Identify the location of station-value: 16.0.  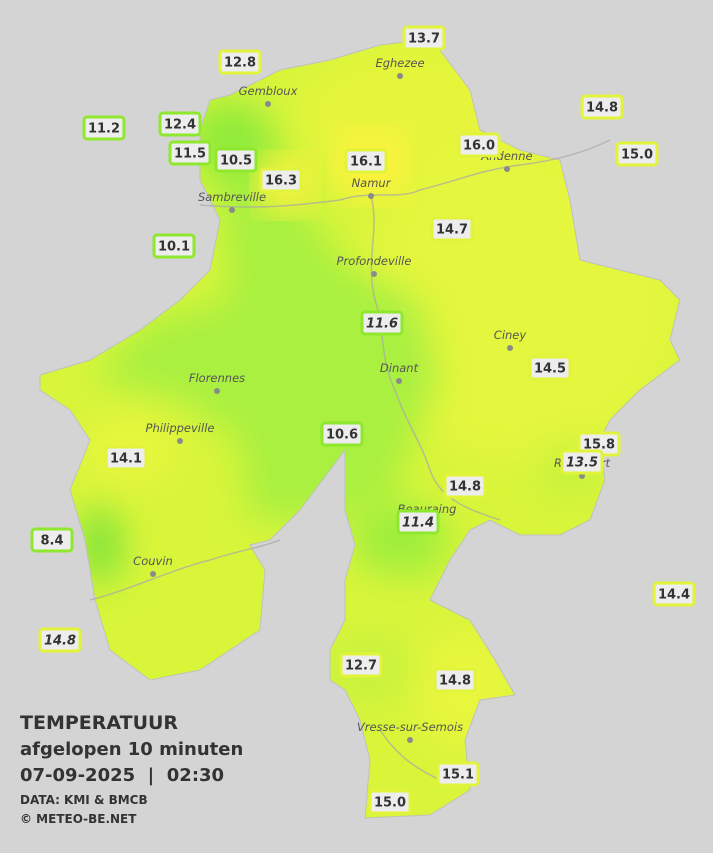
(479, 146).